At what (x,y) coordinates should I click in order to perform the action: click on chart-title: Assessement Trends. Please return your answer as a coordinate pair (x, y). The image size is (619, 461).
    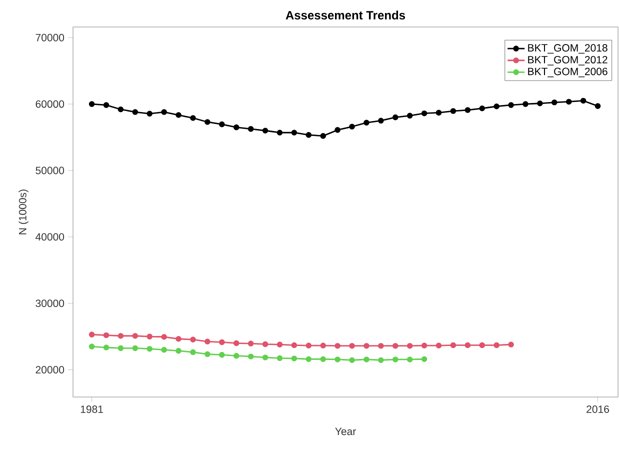
    Looking at the image, I should click on (346, 15).